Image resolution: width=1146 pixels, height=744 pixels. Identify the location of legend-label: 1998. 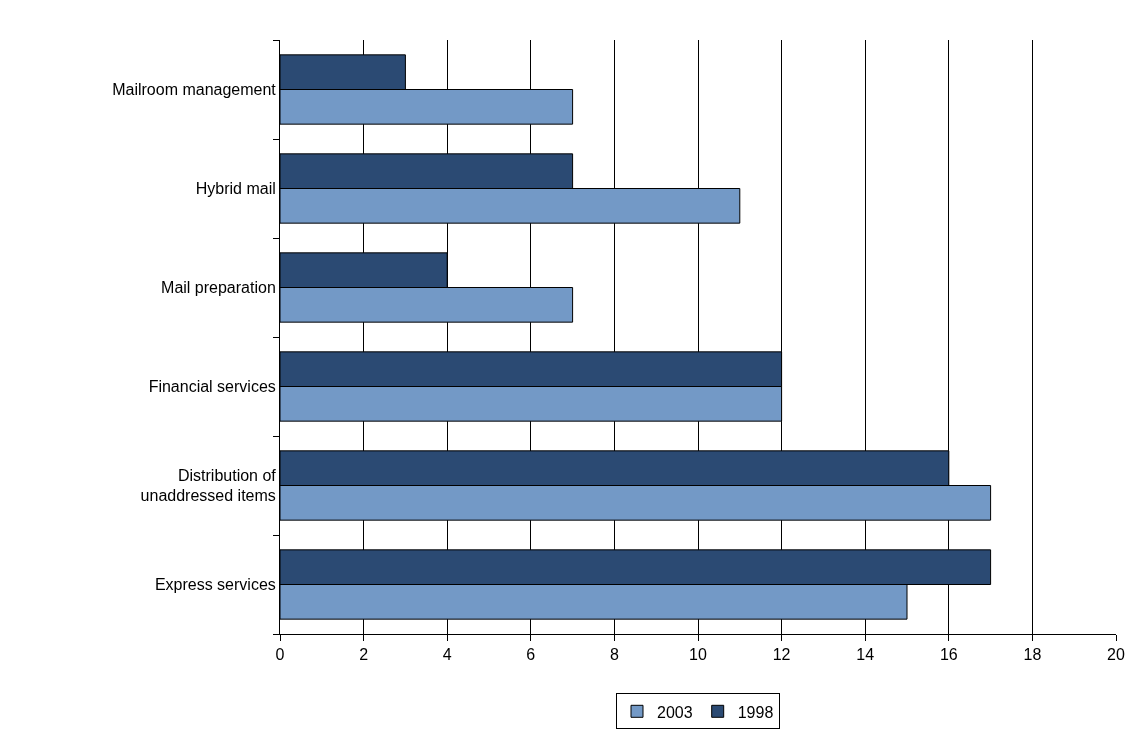
(755, 712).